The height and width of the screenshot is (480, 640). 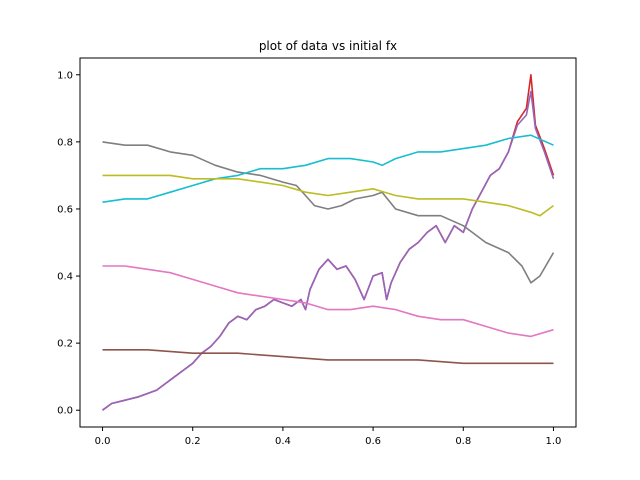 What do you see at coordinates (283, 441) in the screenshot?
I see `x-tick-label: 0.4` at bounding box center [283, 441].